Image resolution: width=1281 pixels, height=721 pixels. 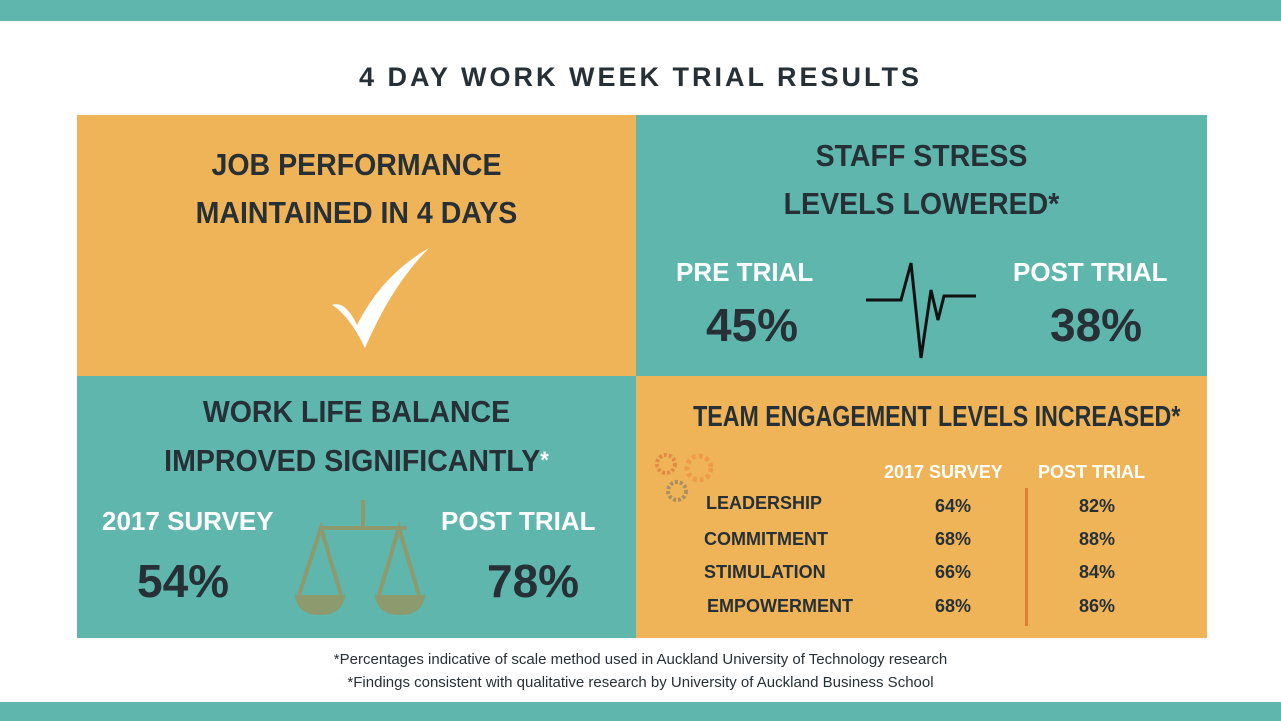 What do you see at coordinates (1097, 506) in the screenshot?
I see `row-post: 82%` at bounding box center [1097, 506].